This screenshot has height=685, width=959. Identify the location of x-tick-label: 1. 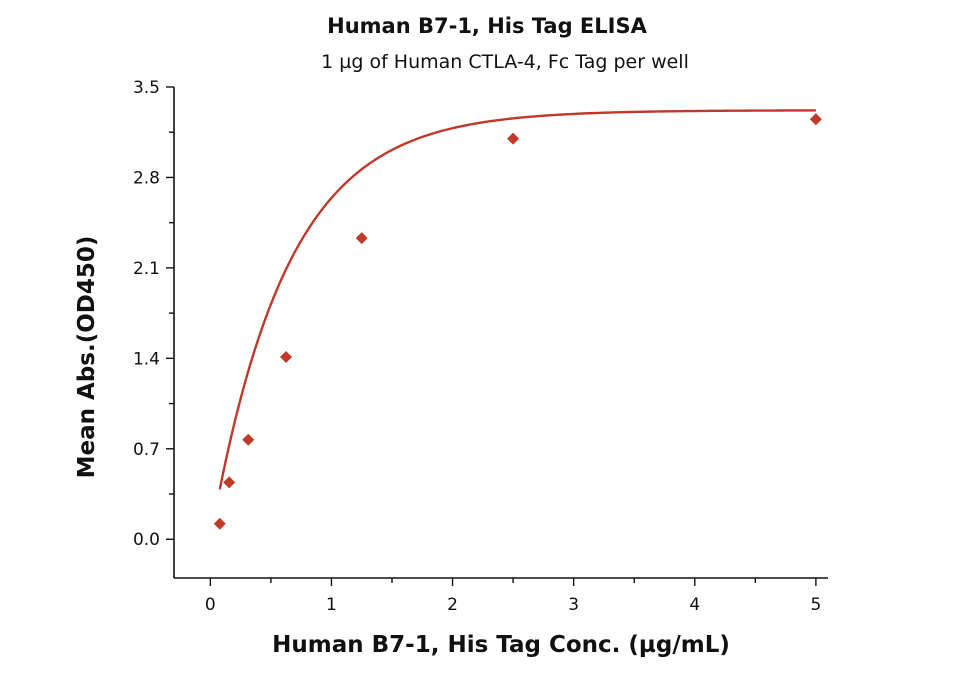
(331, 605).